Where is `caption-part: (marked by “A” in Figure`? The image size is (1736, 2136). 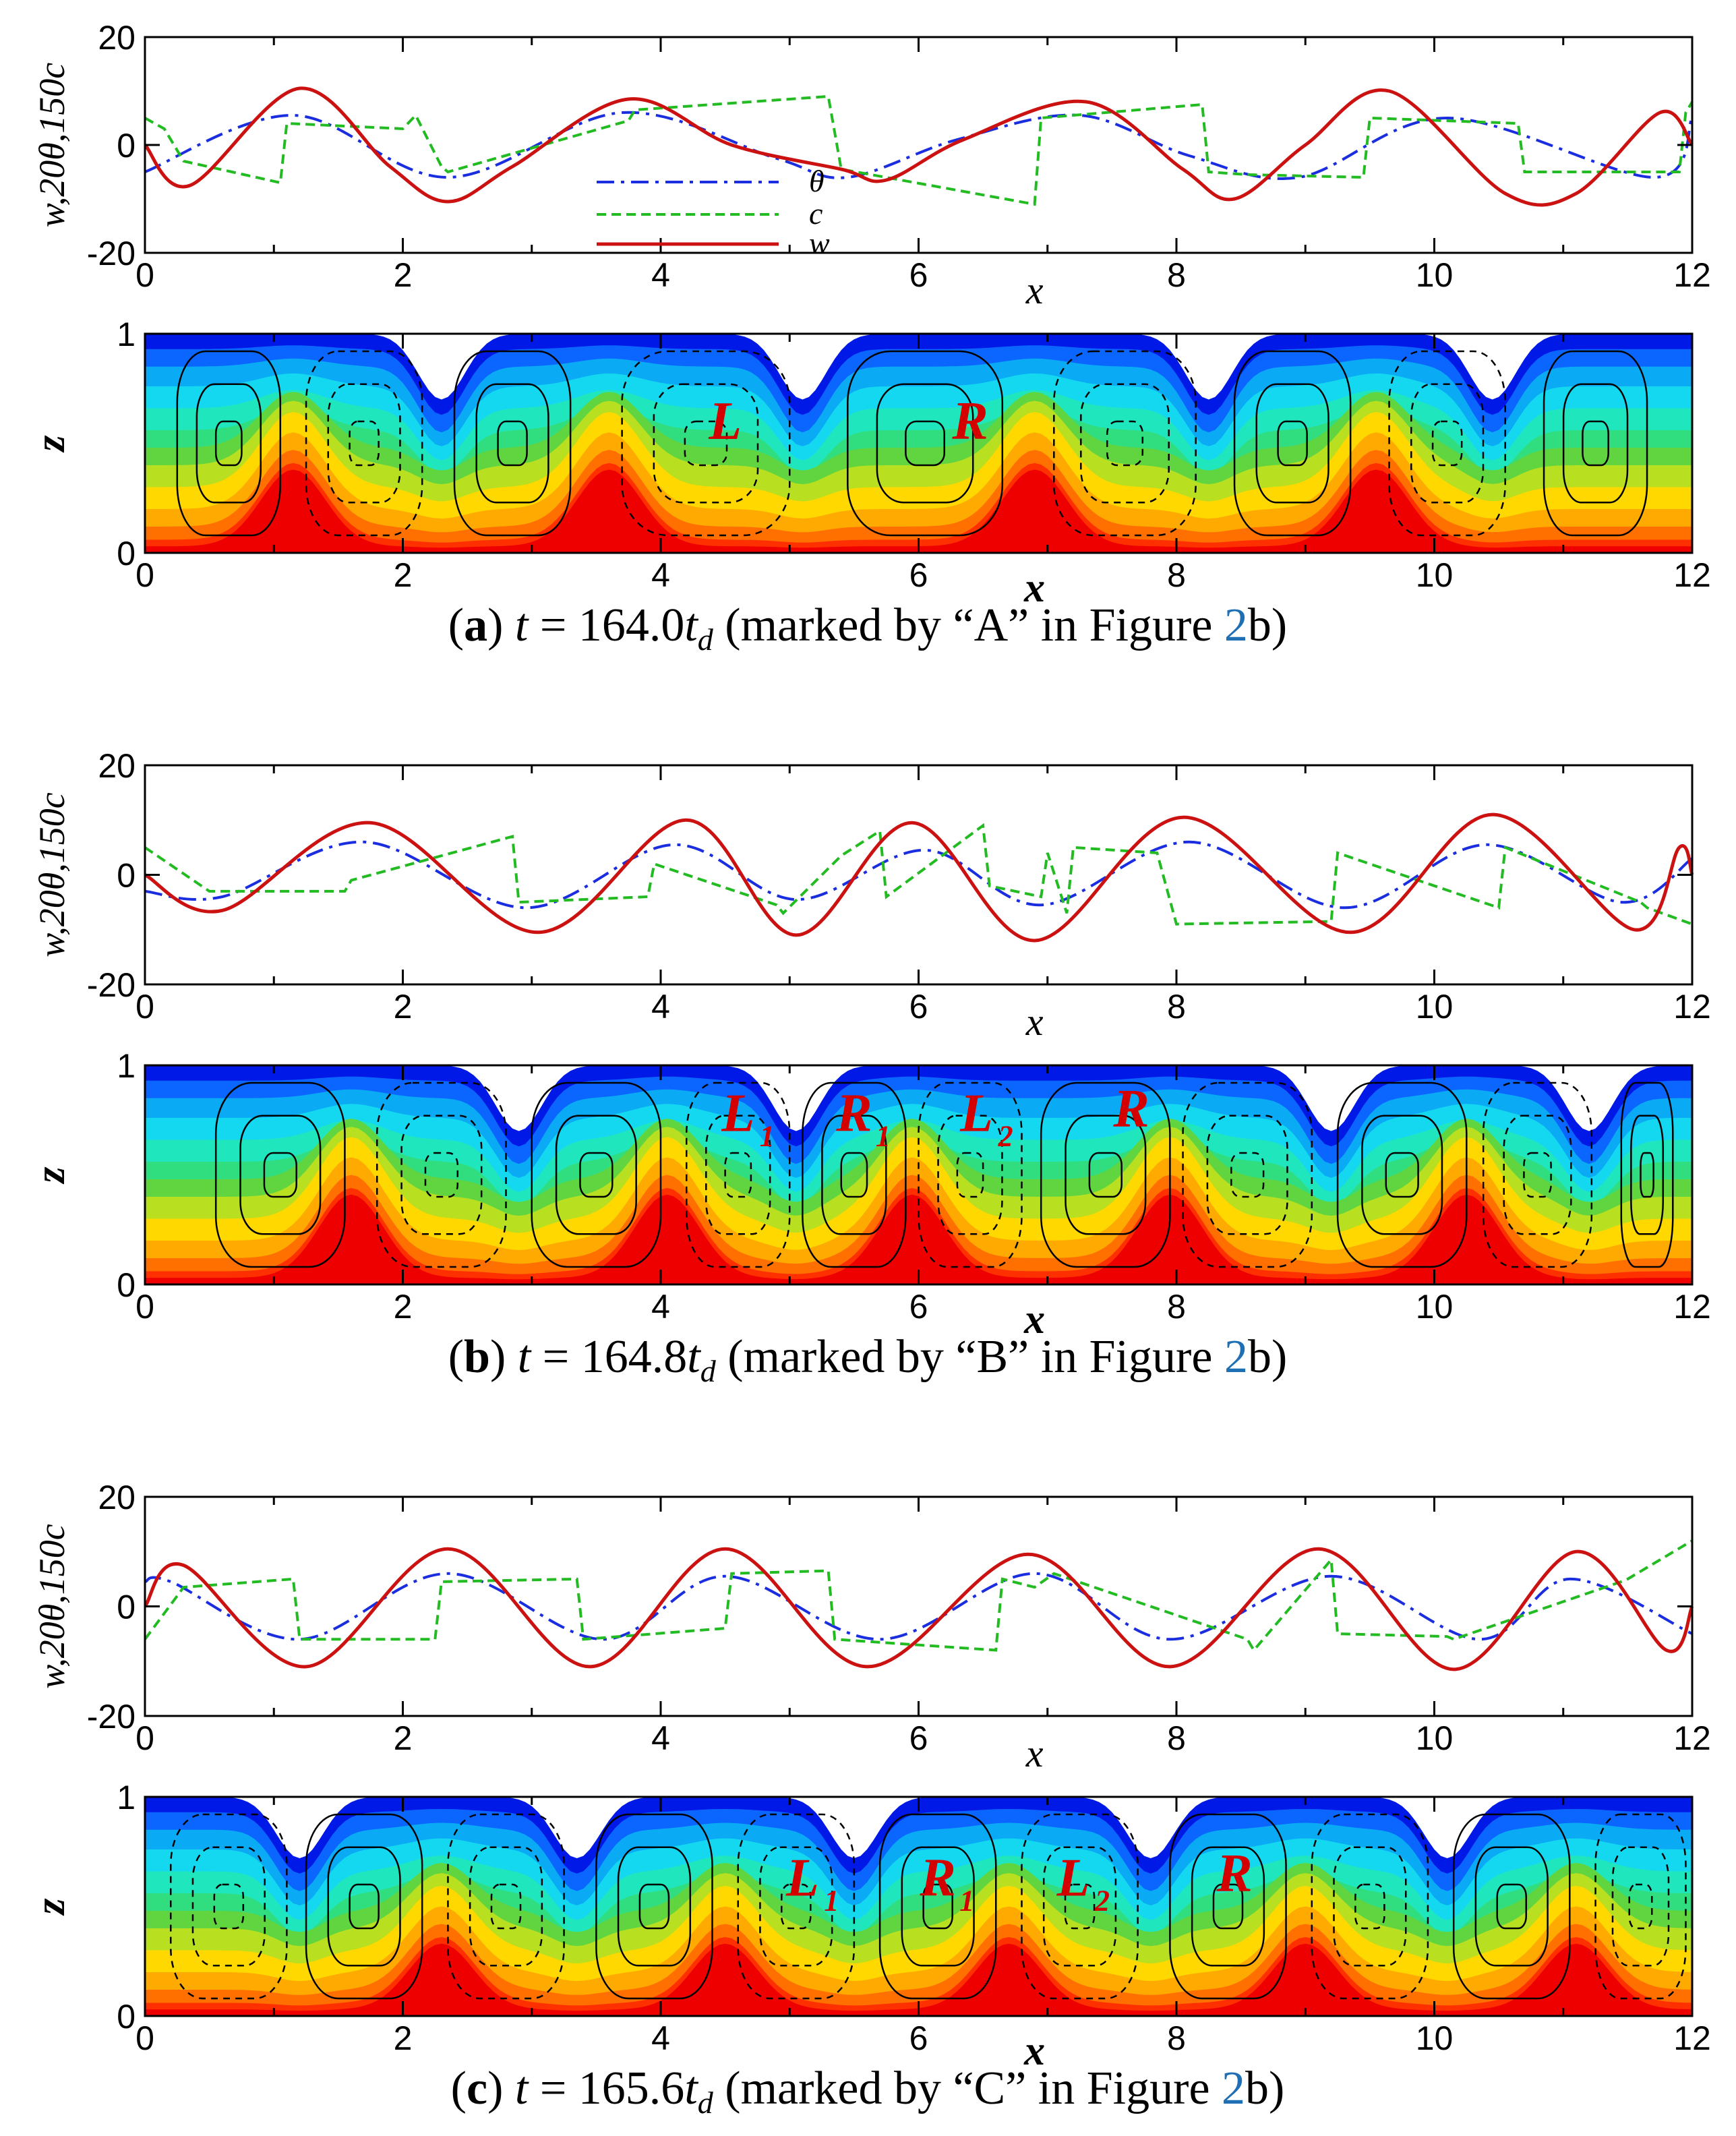
caption-part: (marked by “A” in Figure is located at coordinates (969, 625).